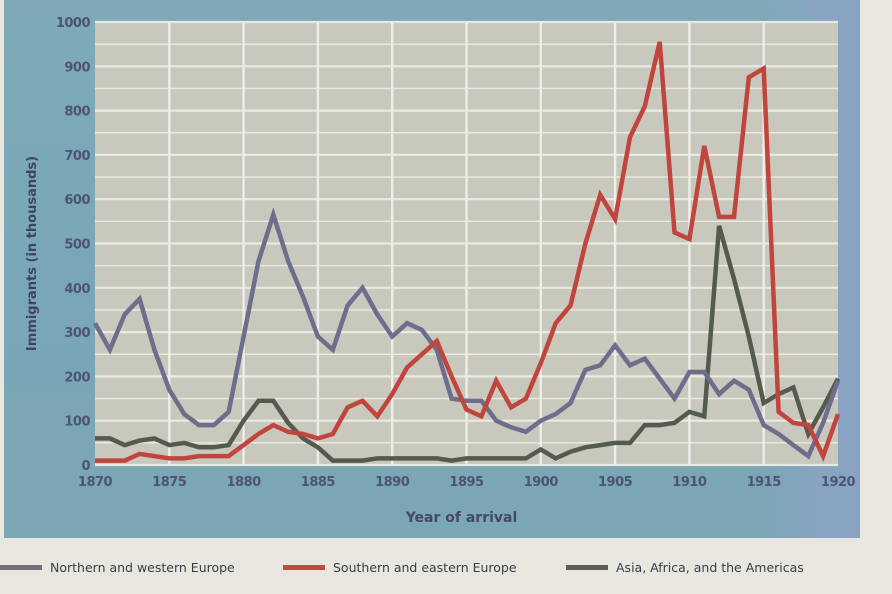 This screenshot has height=594, width=892. What do you see at coordinates (77, 67) in the screenshot?
I see `y-tick-label: 900` at bounding box center [77, 67].